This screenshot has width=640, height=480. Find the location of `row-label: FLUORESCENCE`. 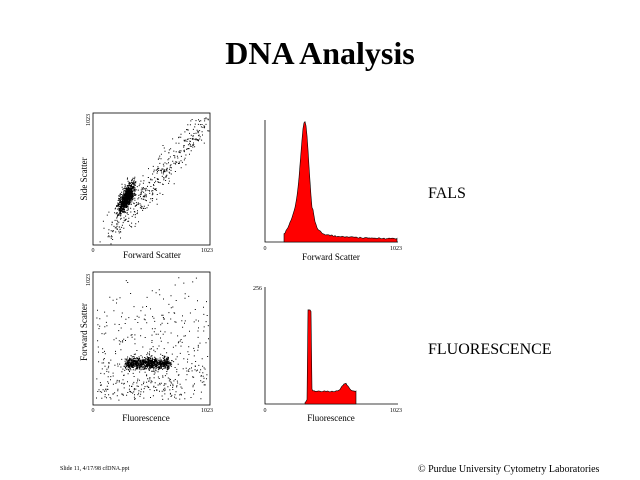

row-label: FLUORESCENCE is located at coordinates (490, 349).